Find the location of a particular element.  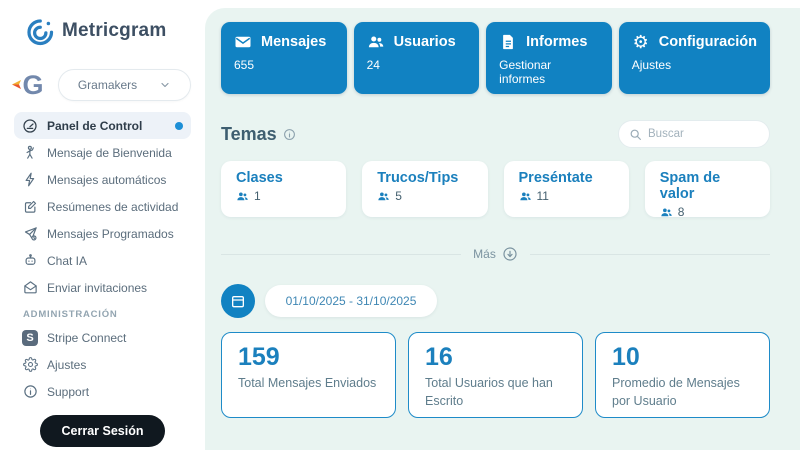

workspace-name: Gramakers is located at coordinates (107, 85).